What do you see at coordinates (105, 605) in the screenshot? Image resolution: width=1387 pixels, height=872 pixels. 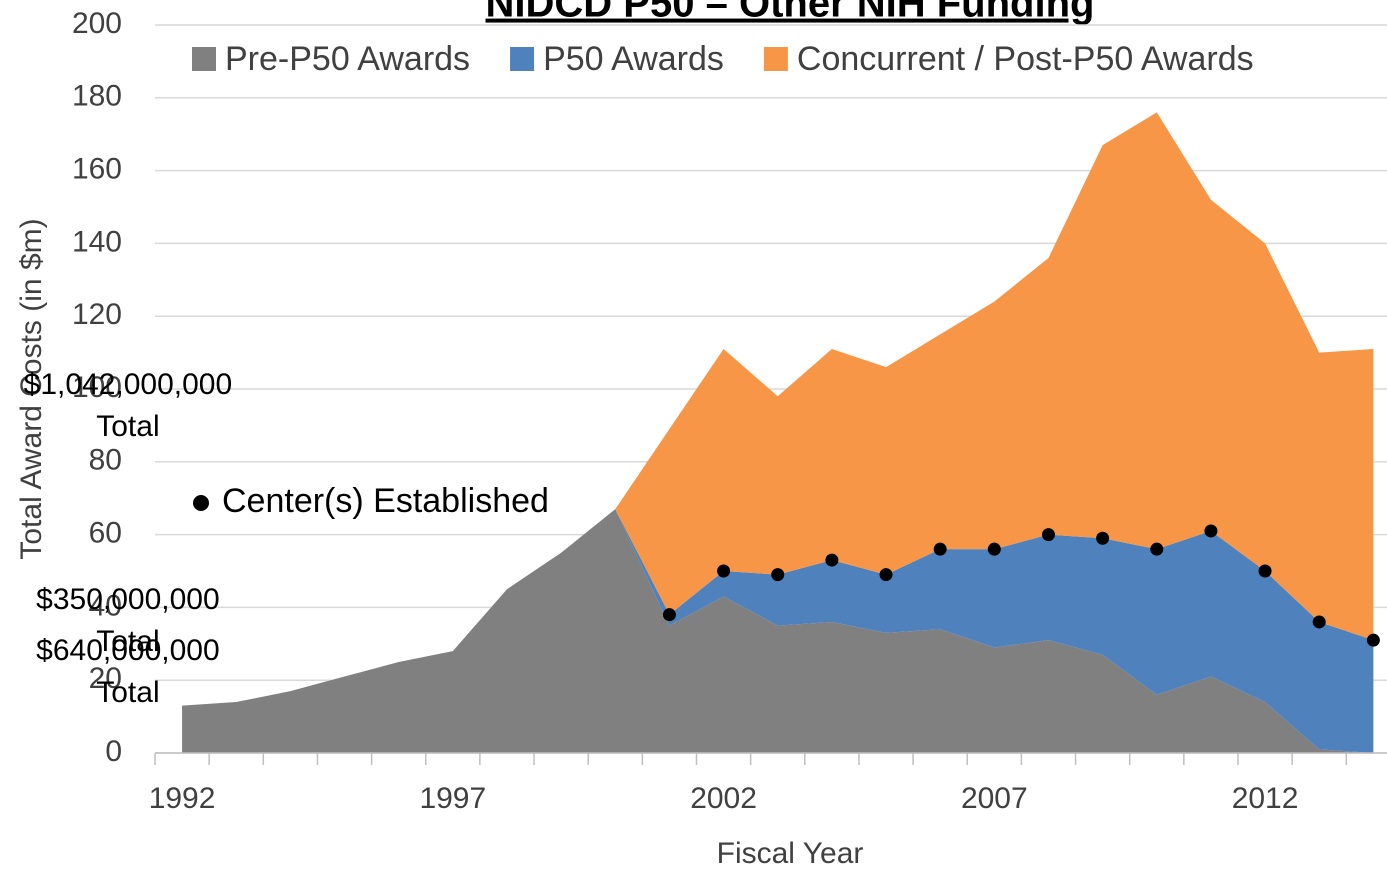 I see `y-tick-label: 40` at bounding box center [105, 605].